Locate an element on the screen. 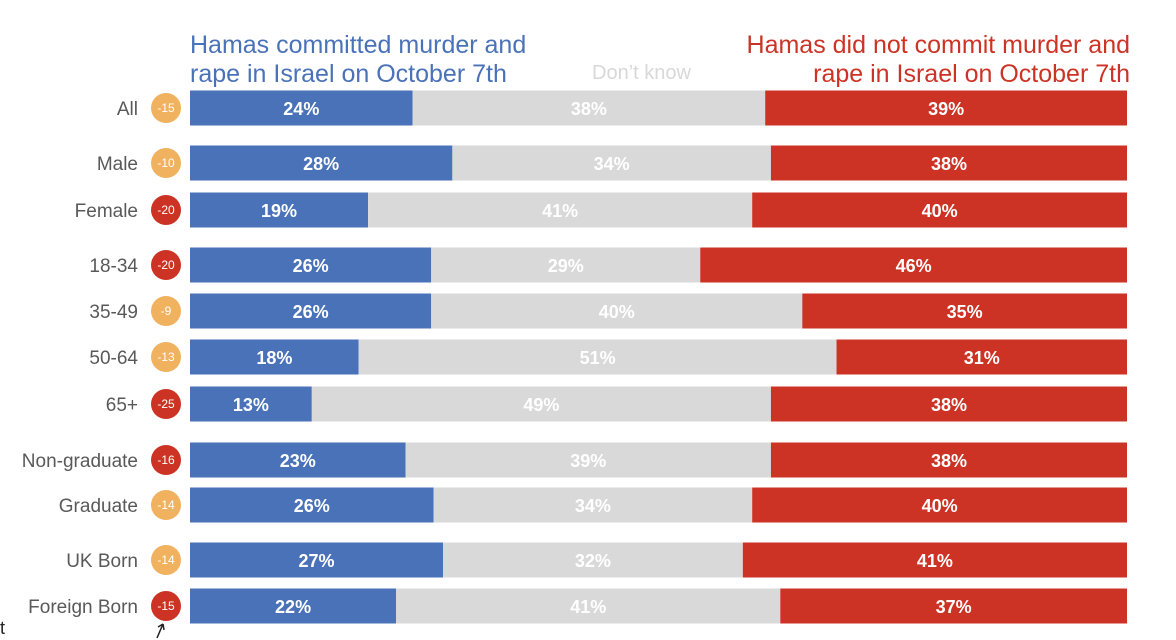 The width and height of the screenshot is (1176, 640). bar-label-did-not-commit: 41% is located at coordinates (935, 561).